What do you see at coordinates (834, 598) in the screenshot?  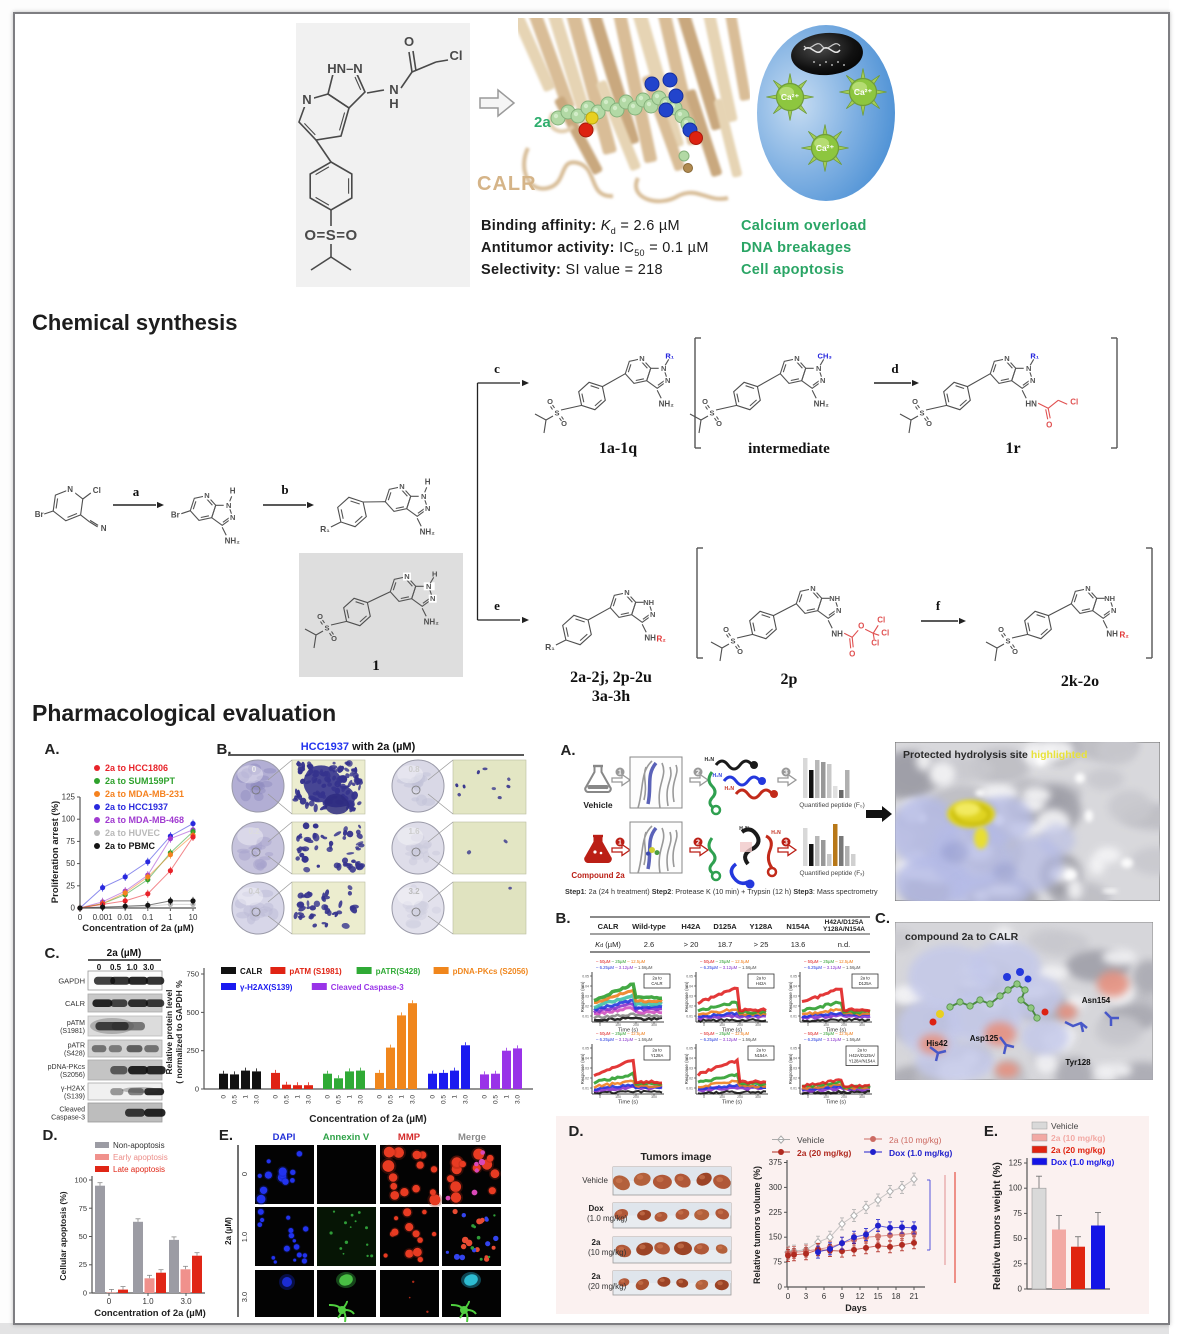 I see `svg-text: NH` at bounding box center [834, 598].